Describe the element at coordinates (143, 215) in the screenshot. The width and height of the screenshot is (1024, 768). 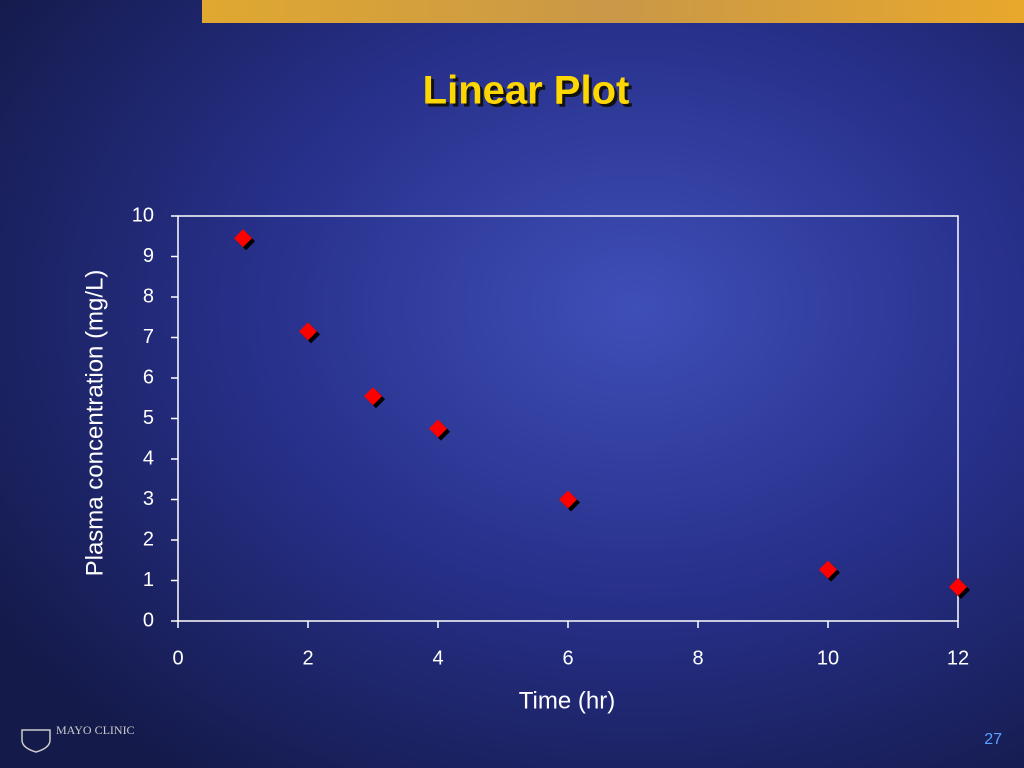
I see `y-tick-label: 10` at that location.